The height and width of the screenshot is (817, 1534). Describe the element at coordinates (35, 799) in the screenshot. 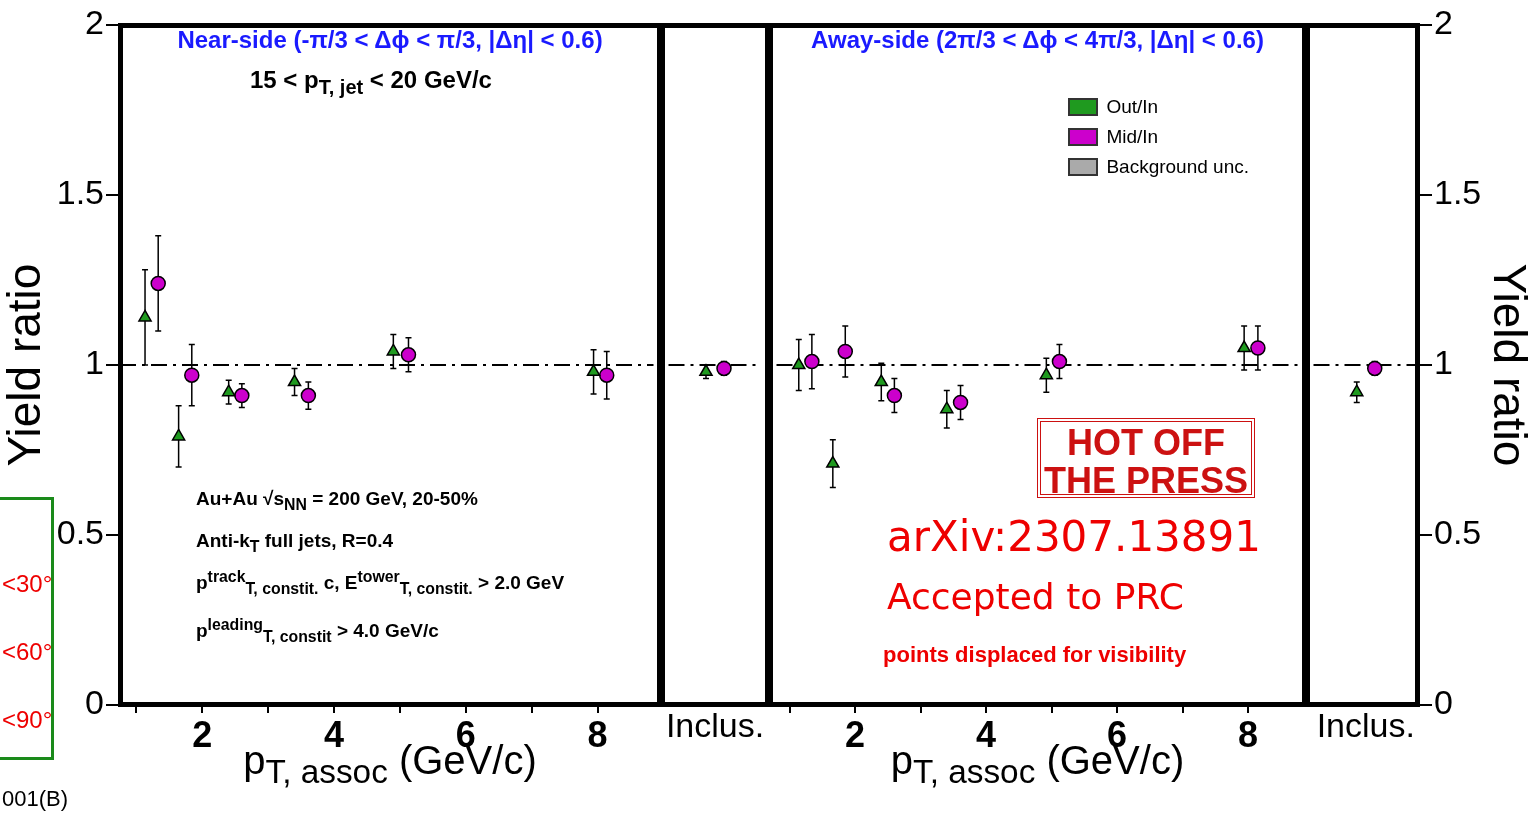

I see `text: 001(B)` at that location.